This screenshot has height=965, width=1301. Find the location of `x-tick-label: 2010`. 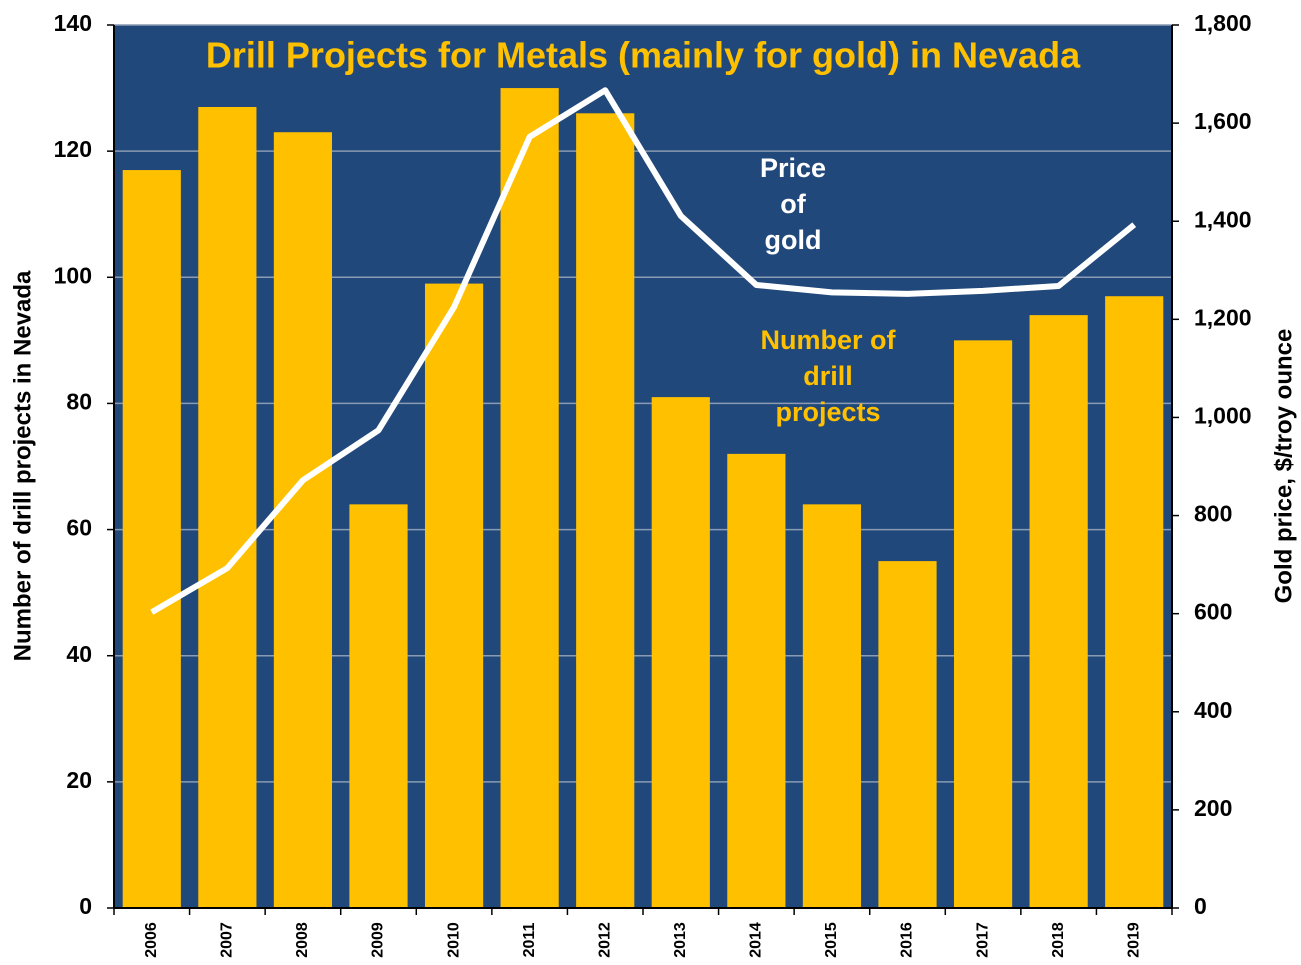

x-tick-label: 2010 is located at coordinates (453, 940).